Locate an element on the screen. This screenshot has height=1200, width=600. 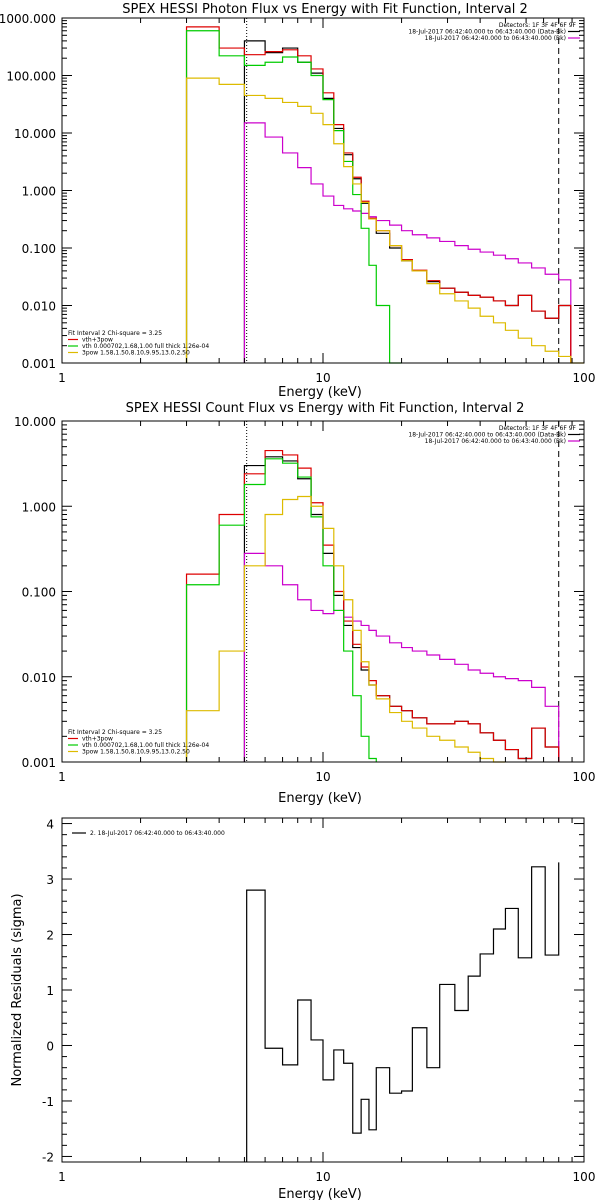
y-tick-label: 0 is located at coordinates (50, 1046).